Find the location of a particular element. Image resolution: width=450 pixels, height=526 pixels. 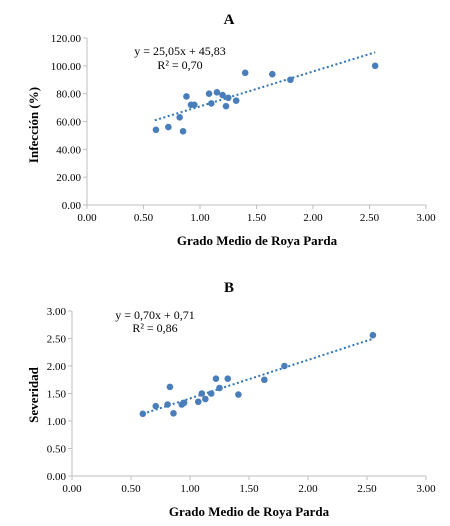

y-tick-label-b: 0.00 is located at coordinates (57, 477).